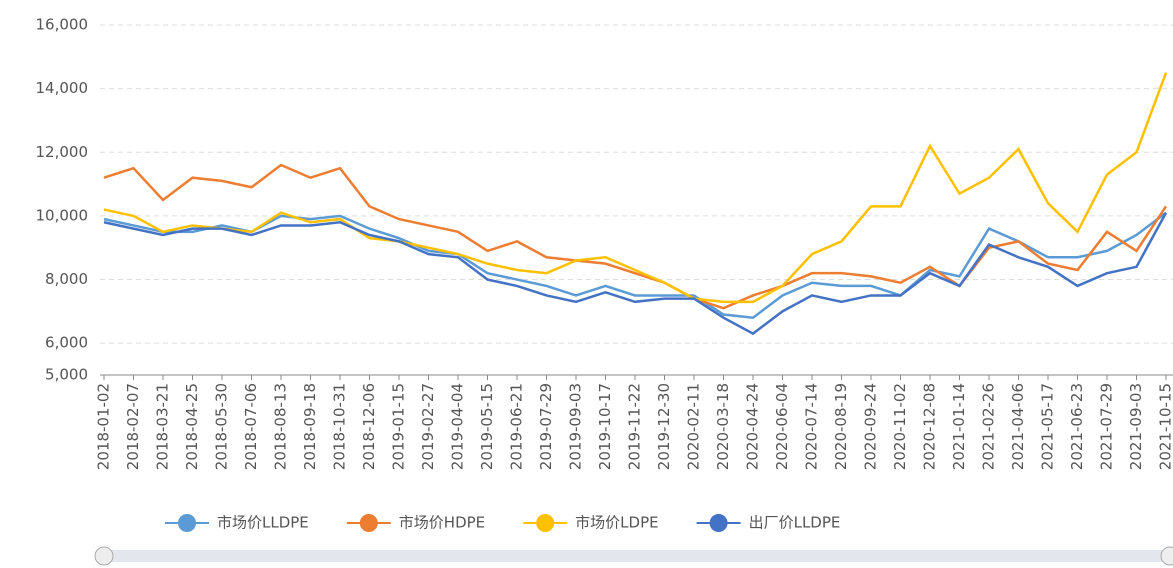 This screenshot has width=1173, height=568. Describe the element at coordinates (989, 426) in the screenshot. I see `x-tick-label: 2021-02-26` at that location.